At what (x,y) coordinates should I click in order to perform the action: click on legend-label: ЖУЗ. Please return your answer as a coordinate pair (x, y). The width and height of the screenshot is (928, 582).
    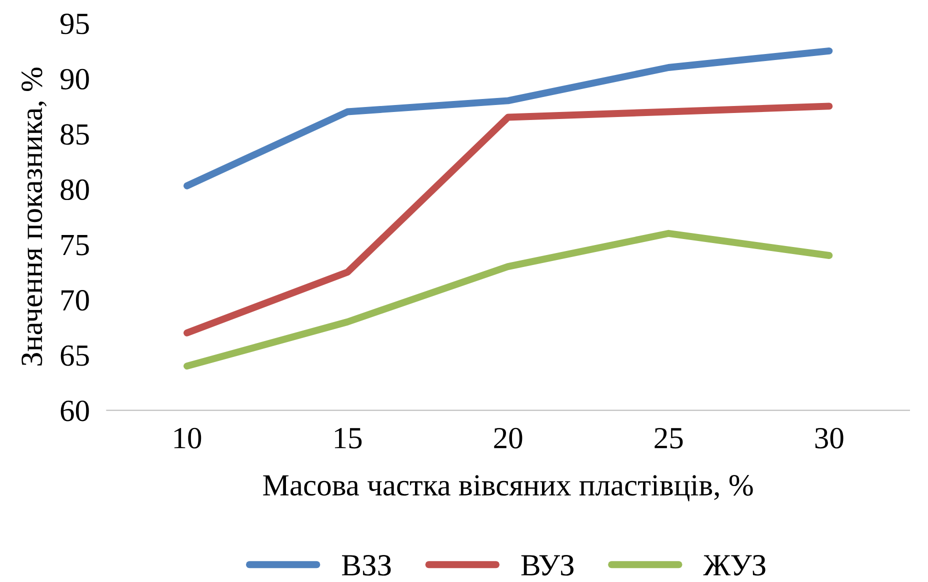
    Looking at the image, I should click on (734, 565).